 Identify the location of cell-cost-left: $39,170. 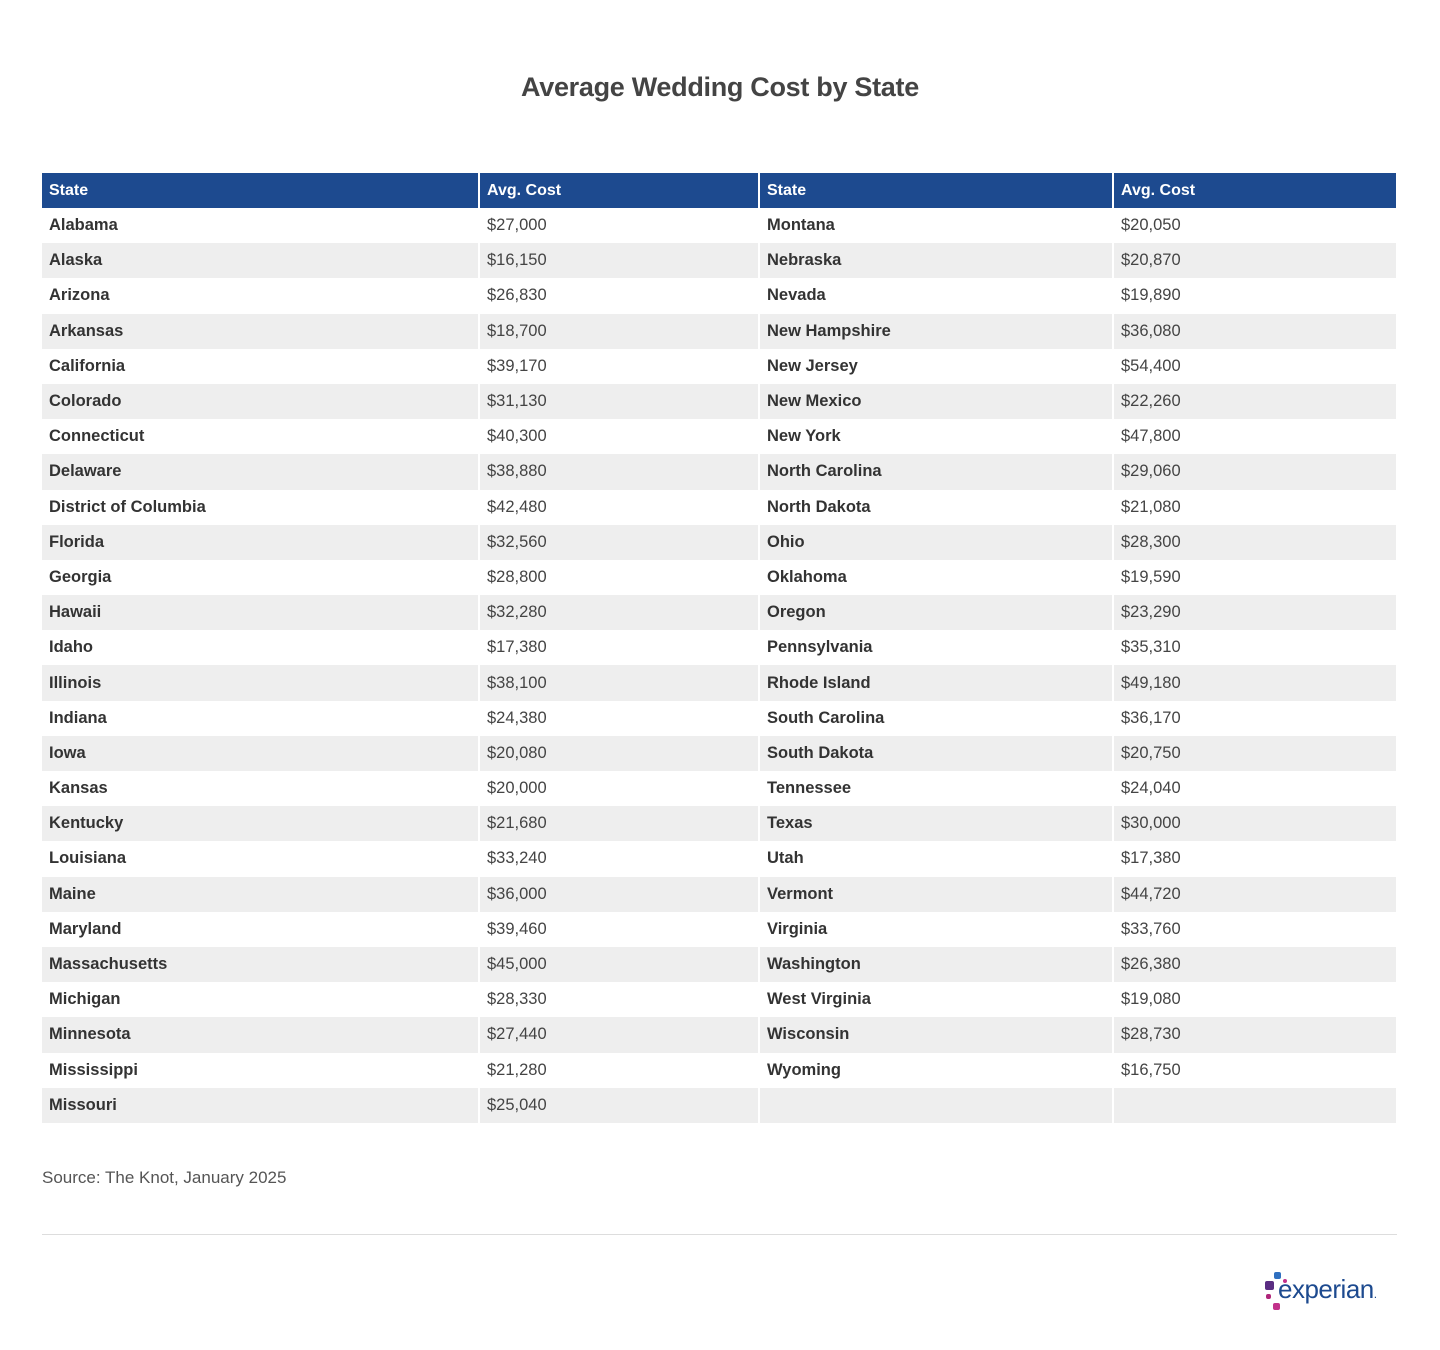
(620, 366).